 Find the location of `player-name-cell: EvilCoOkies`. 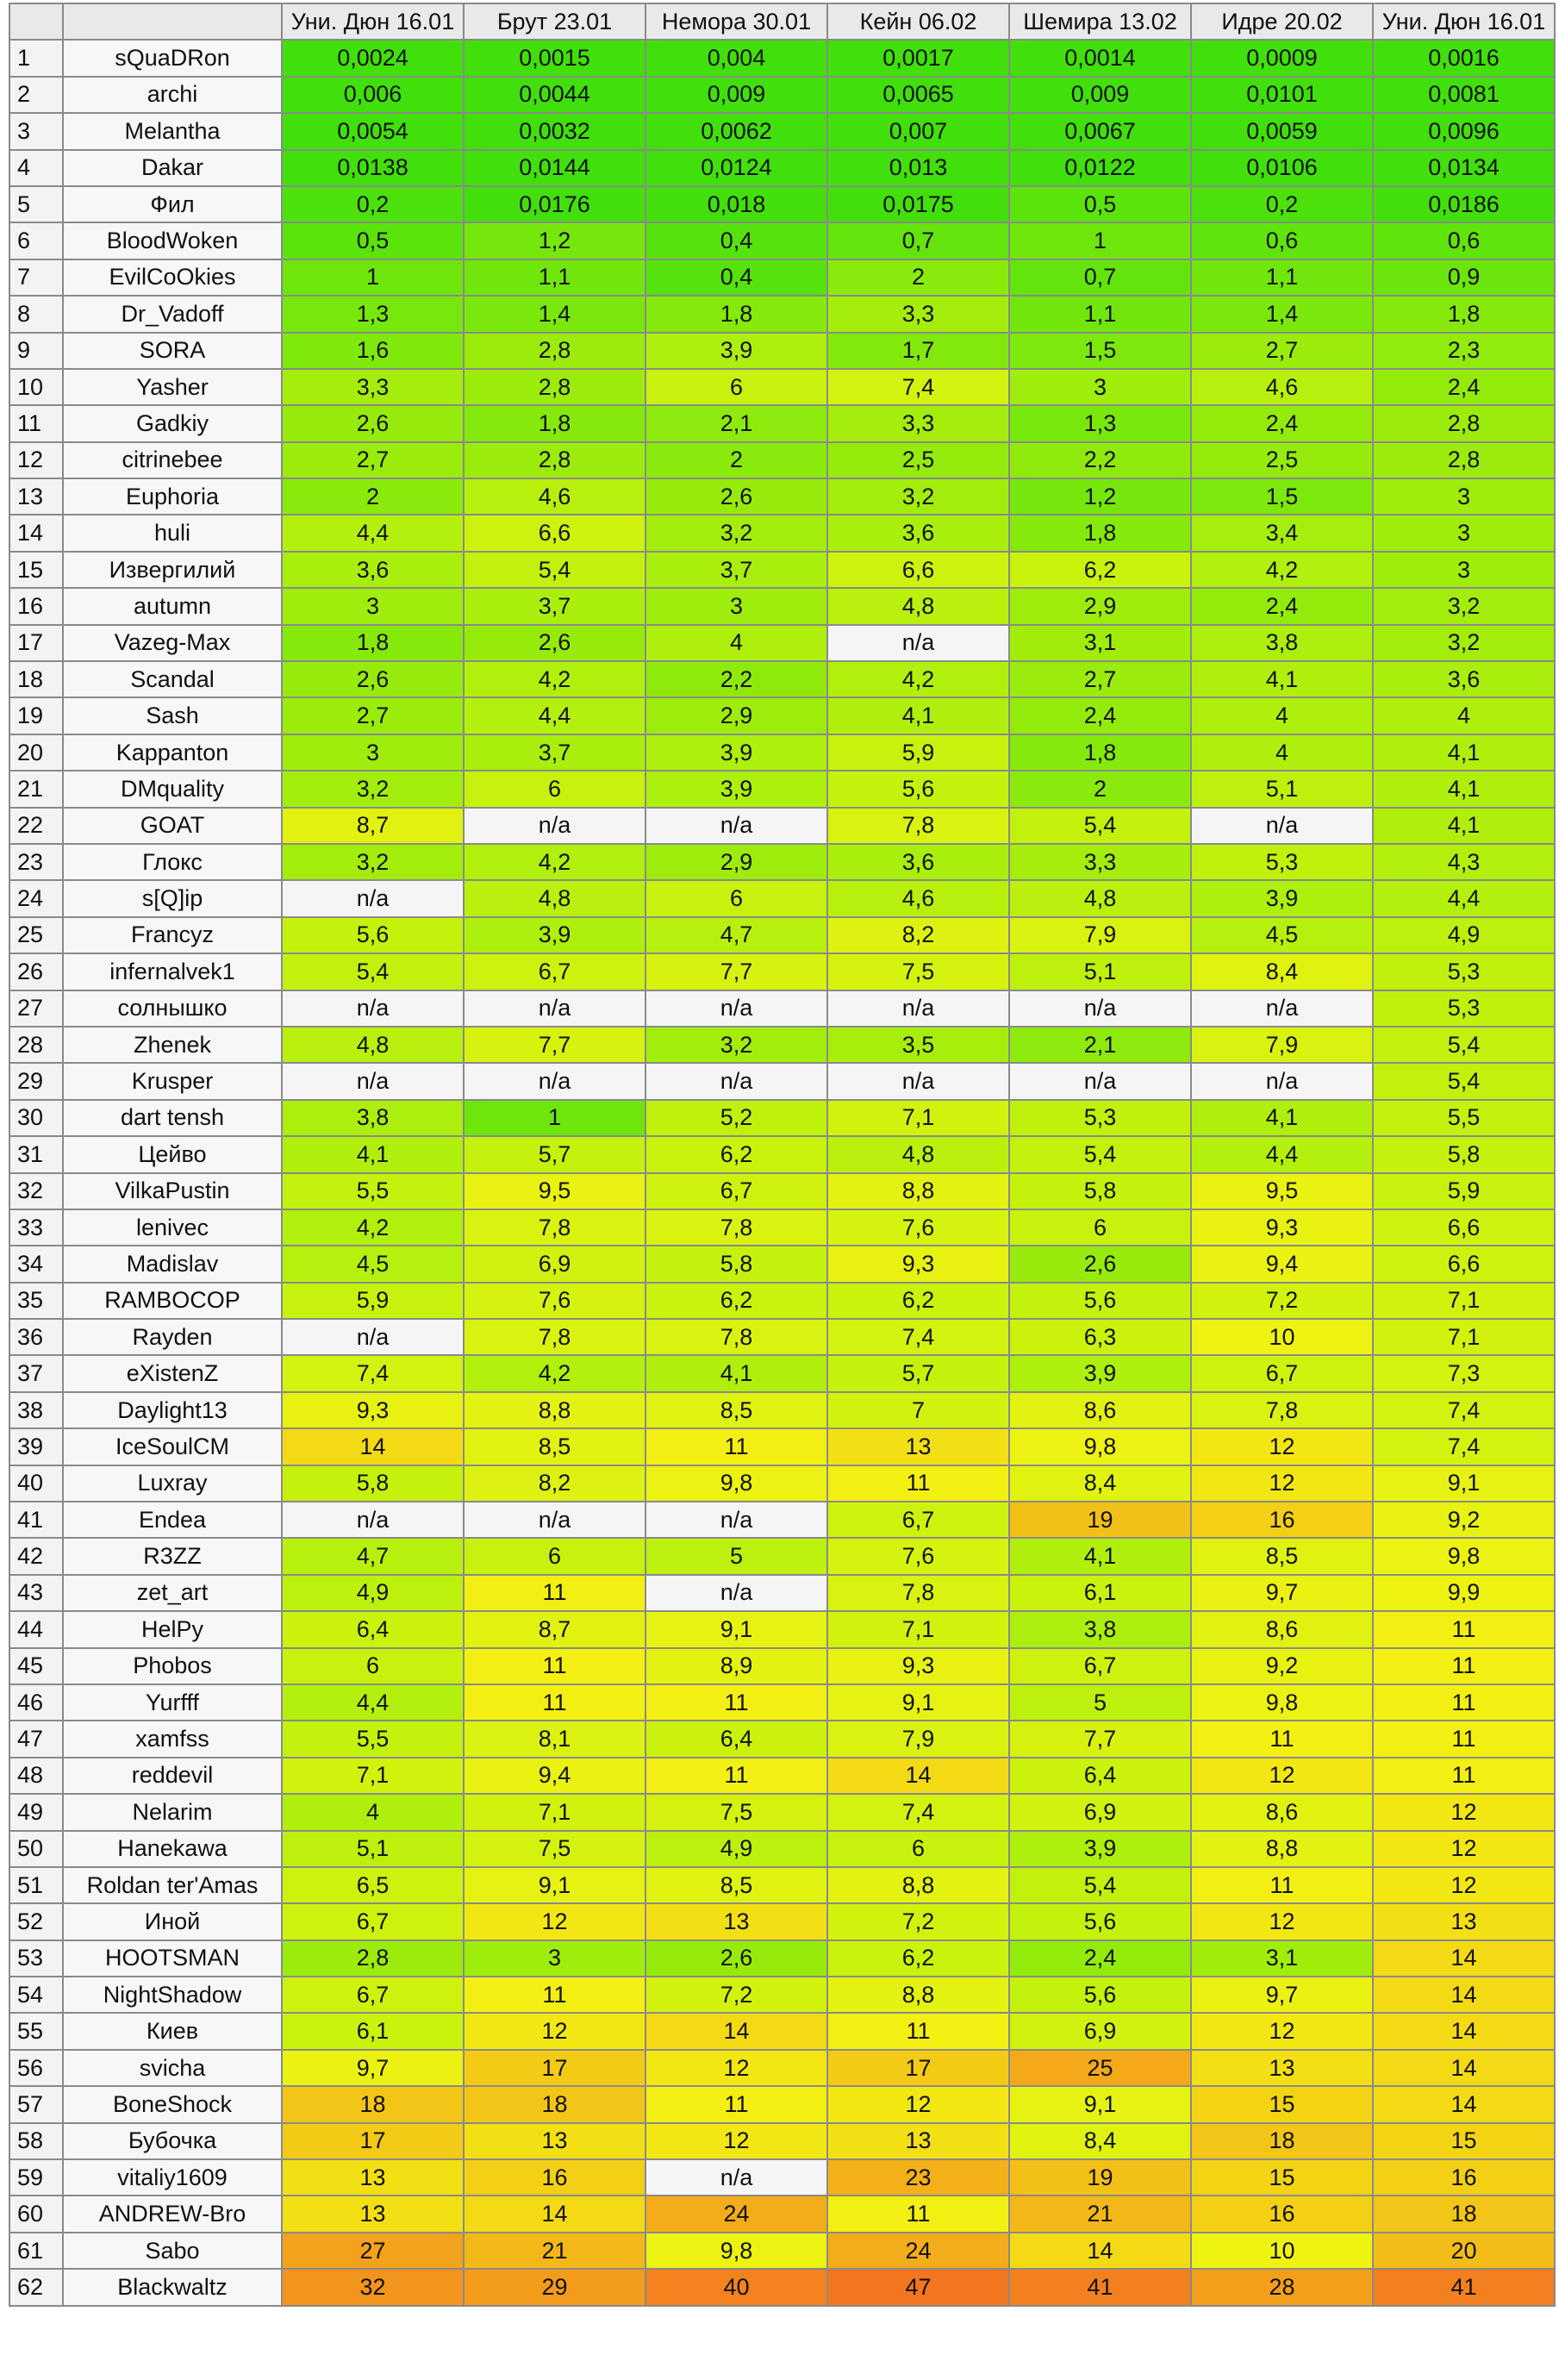

player-name-cell: EvilCoOkies is located at coordinates (172, 278).